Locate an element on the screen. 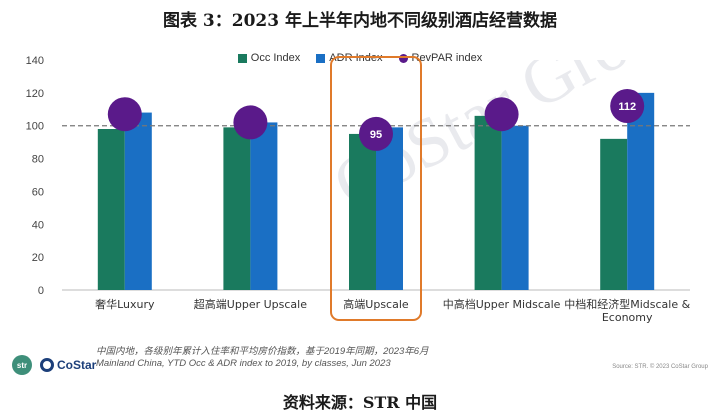 This screenshot has width=720, height=415. x-tick-label: 超高端Upper Upscale is located at coordinates (250, 304).